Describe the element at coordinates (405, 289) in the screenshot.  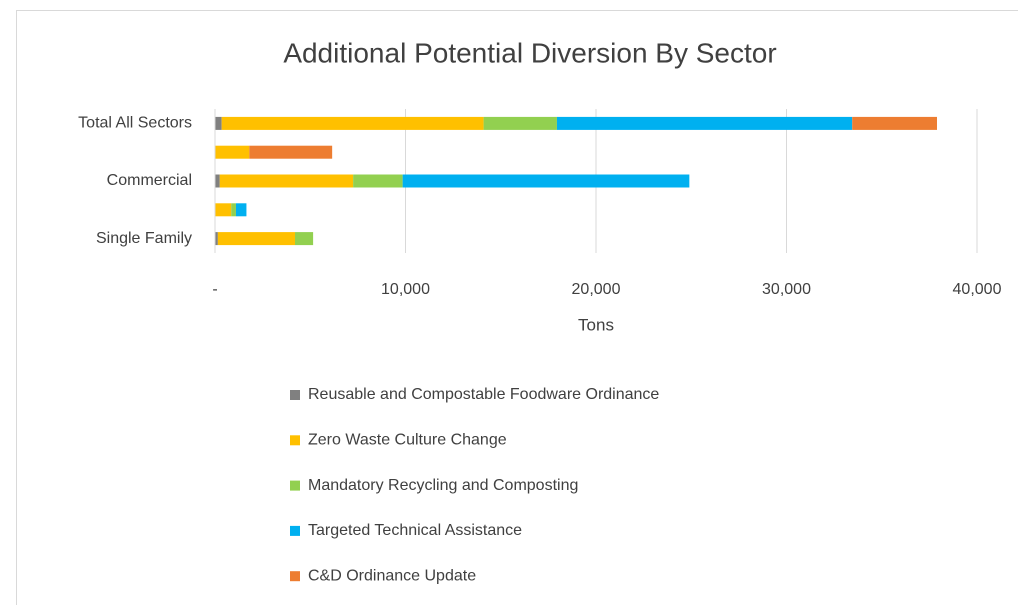
I see `x-tick-label: 10,000` at that location.